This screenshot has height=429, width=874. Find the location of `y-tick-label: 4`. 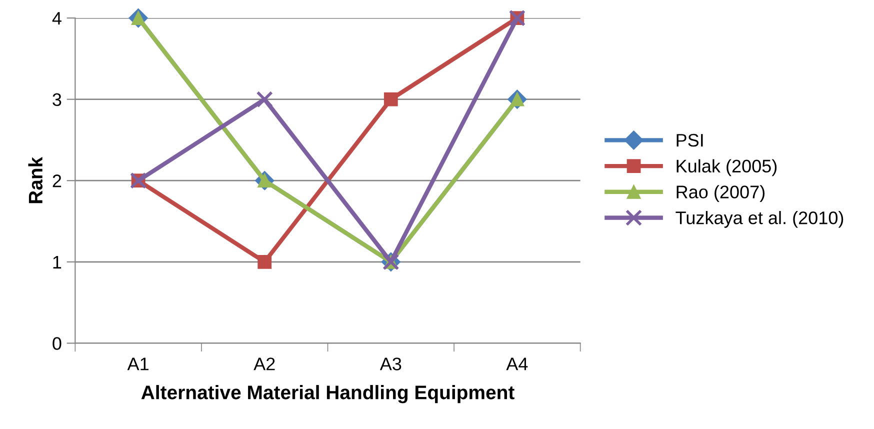

y-tick-label: 4 is located at coordinates (57, 18).